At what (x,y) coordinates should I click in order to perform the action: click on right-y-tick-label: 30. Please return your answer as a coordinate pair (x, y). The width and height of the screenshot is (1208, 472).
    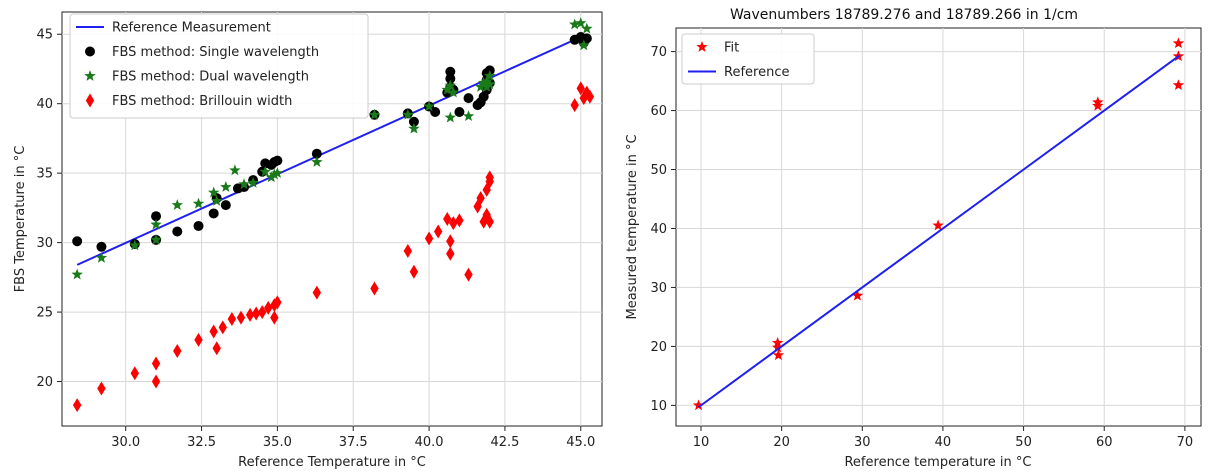
    Looking at the image, I should click on (658, 288).